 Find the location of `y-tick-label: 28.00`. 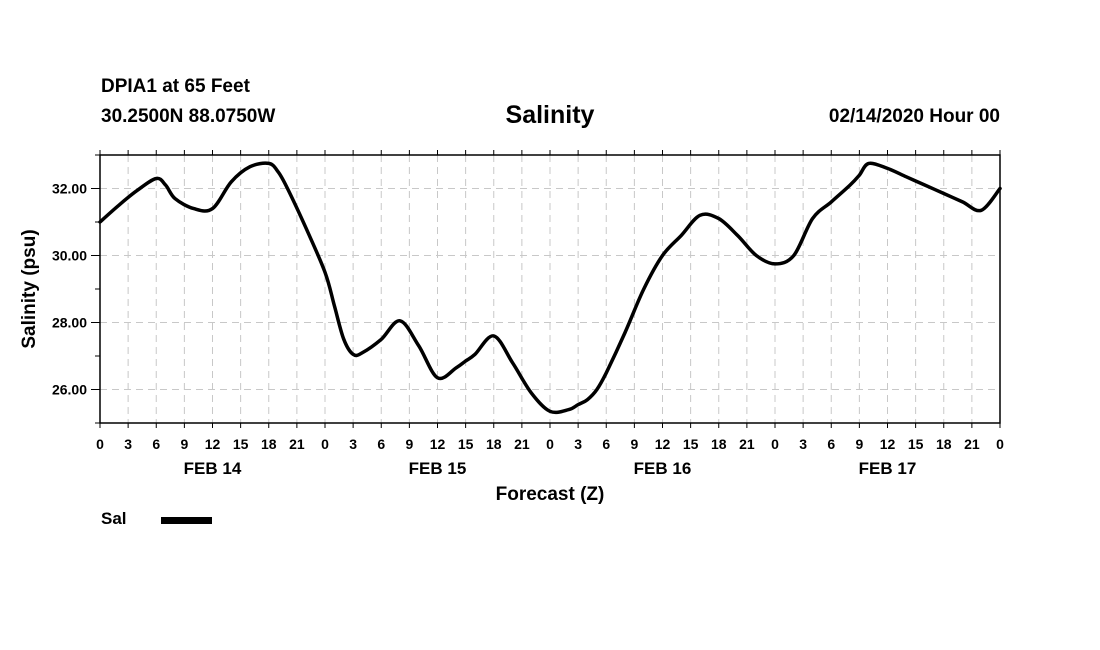

y-tick-label: 28.00 is located at coordinates (69, 323).